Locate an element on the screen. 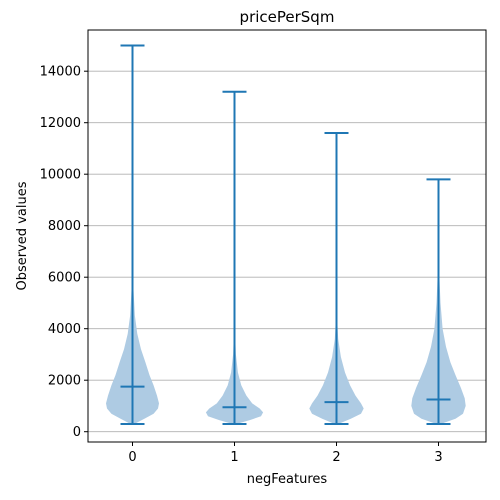  y-tick-label: 12000 is located at coordinates (60, 123).